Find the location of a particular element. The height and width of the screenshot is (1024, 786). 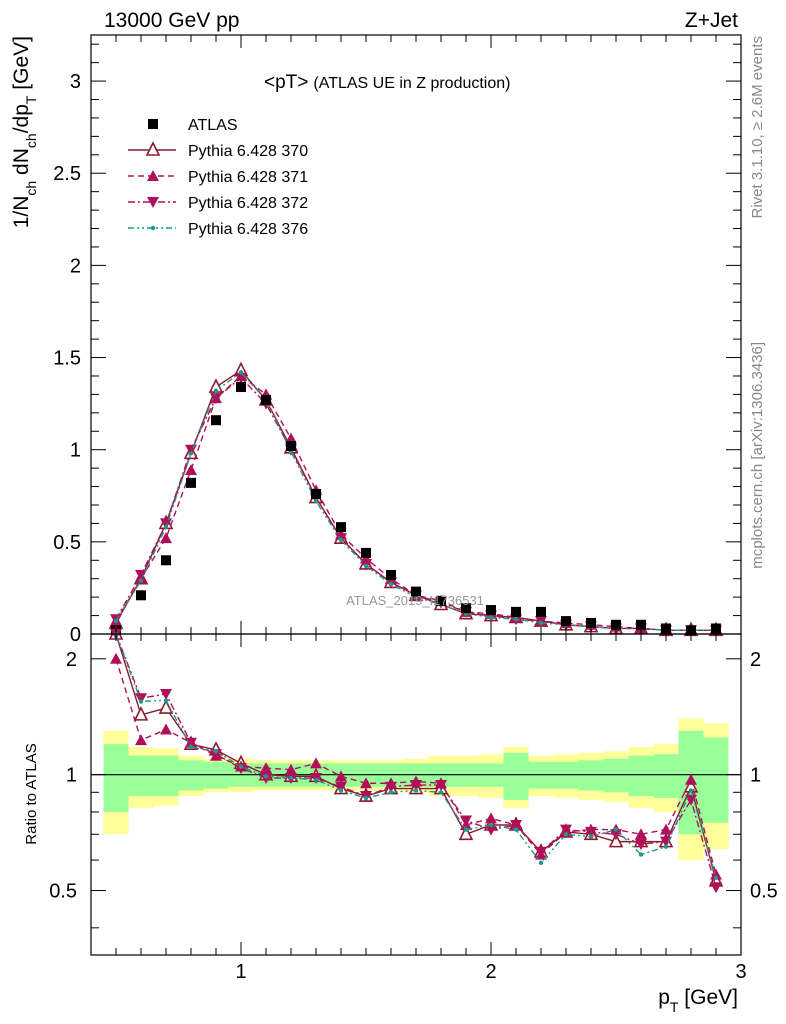

plot-title-sub: (ATLAS UE in Z production) is located at coordinates (411, 83).